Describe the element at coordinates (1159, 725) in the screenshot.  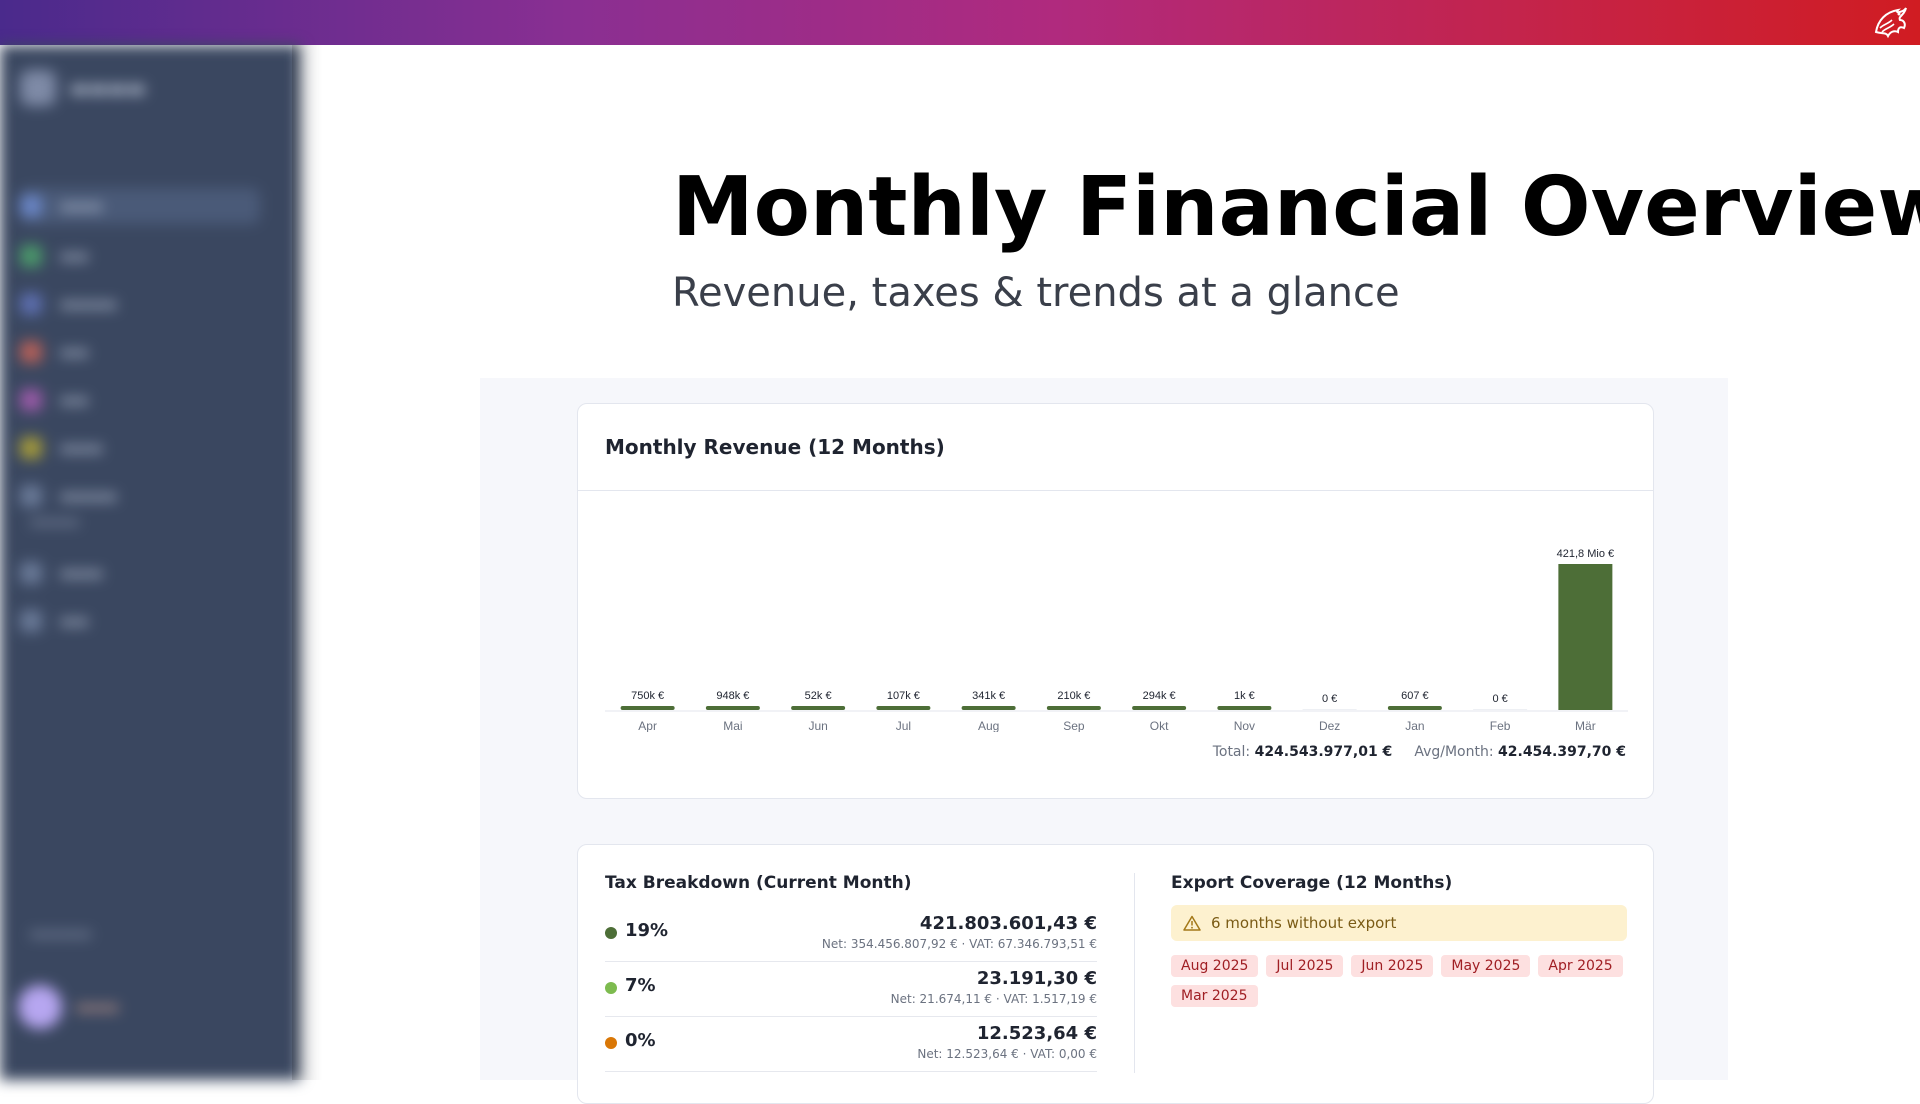
I see `x-tick-label: Okt` at that location.